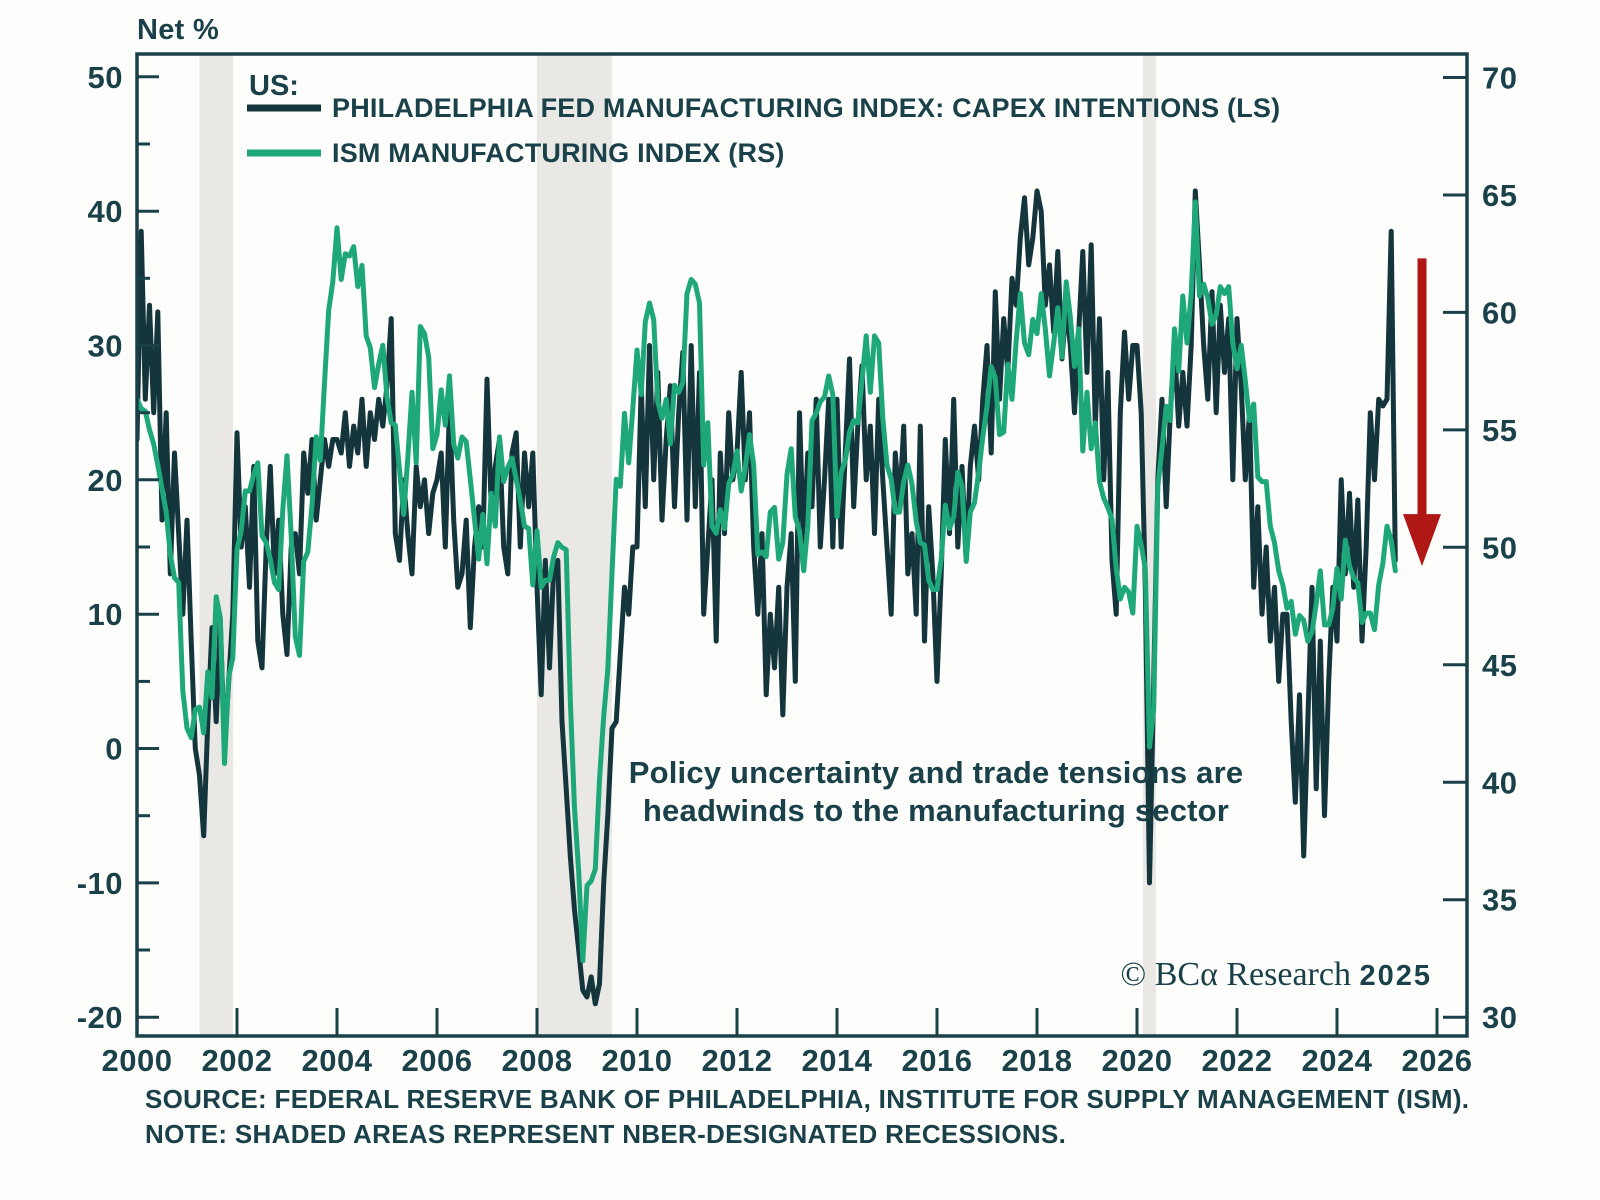 The image size is (1600, 1200). What do you see at coordinates (1395, 976) in the screenshot?
I see `watermark-year: 2025` at bounding box center [1395, 976].